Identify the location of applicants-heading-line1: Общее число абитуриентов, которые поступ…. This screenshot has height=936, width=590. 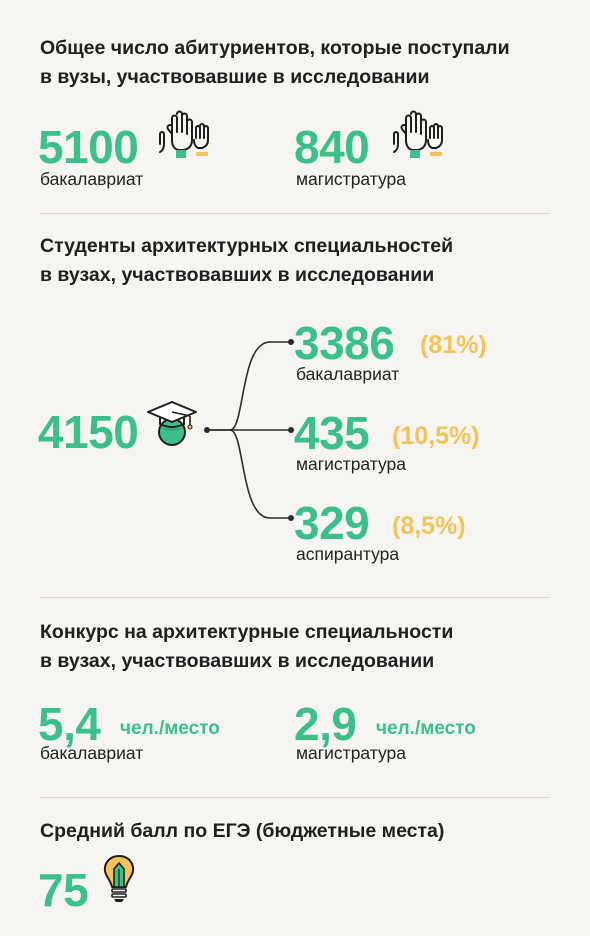
(275, 48).